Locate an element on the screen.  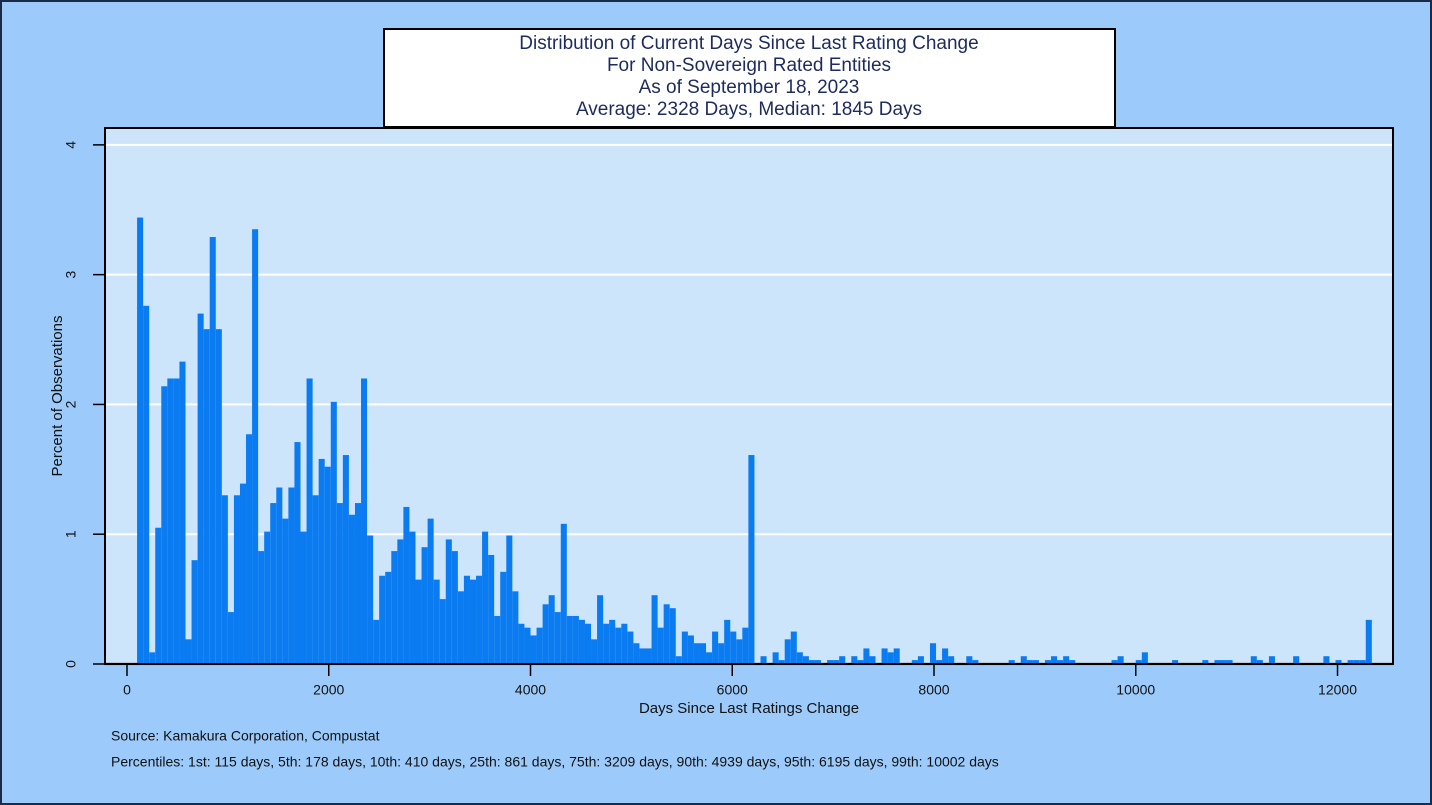
x-tick-label: 2000 is located at coordinates (328, 690).